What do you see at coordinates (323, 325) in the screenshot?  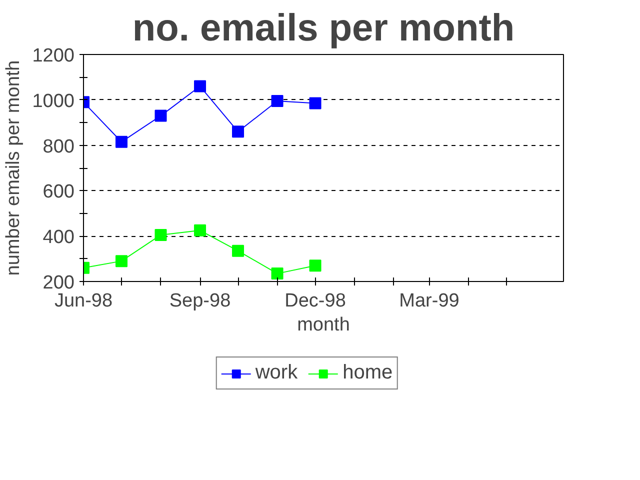 I see `x-axis-title: month` at bounding box center [323, 325].